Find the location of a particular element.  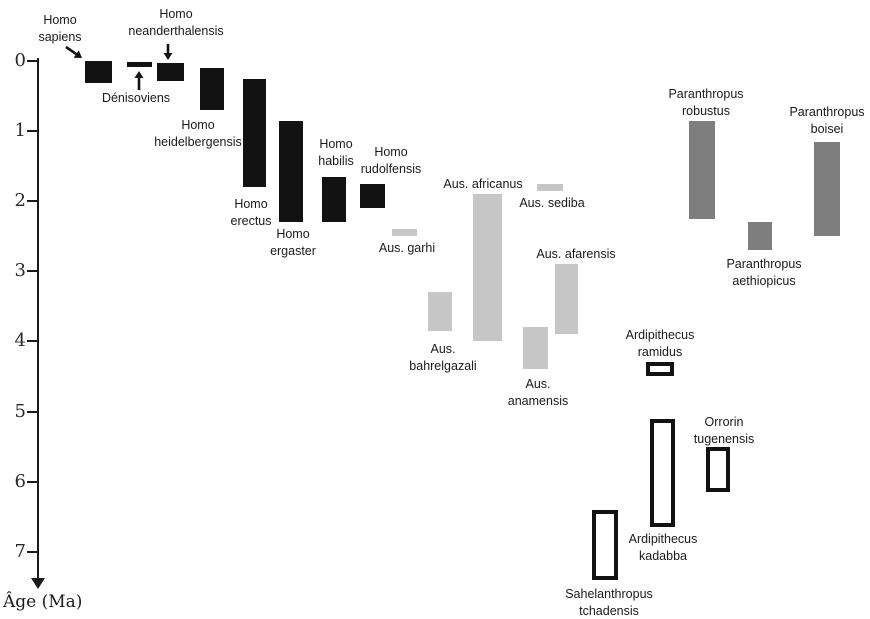

species-label-sahelanthropus-tchadensis: Sahelanthropus tchadensis is located at coordinates (609, 602).